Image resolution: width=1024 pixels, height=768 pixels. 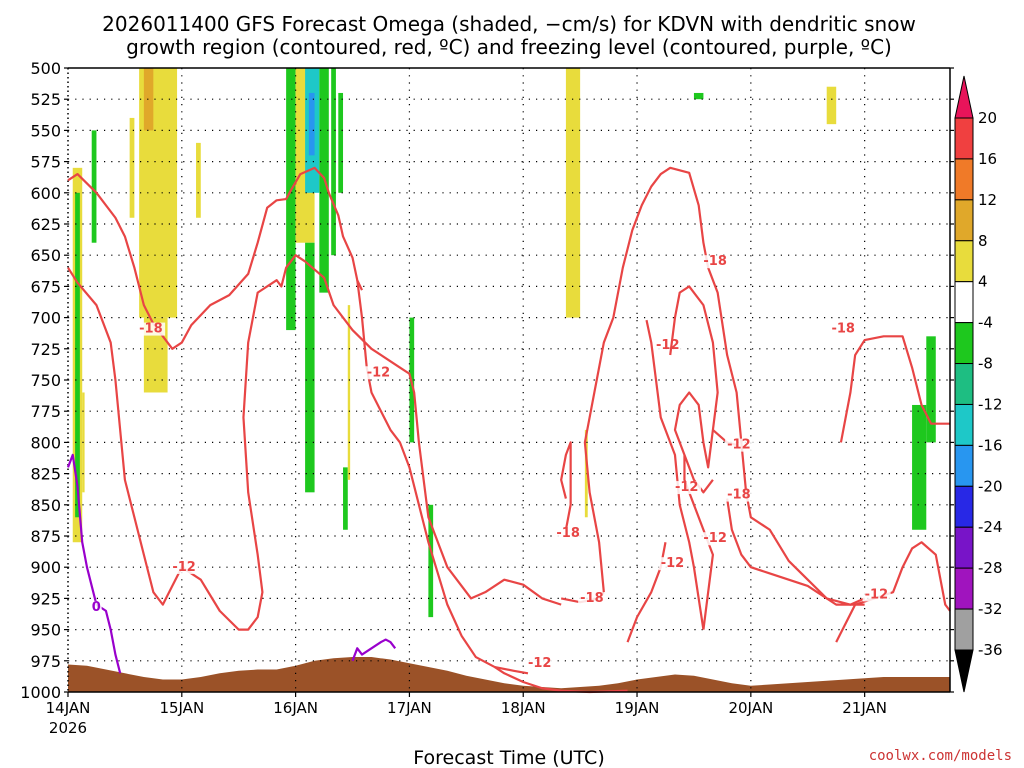 What do you see at coordinates (45, 567) in the screenshot?
I see `y-tick-label: 900` at bounding box center [45, 567].